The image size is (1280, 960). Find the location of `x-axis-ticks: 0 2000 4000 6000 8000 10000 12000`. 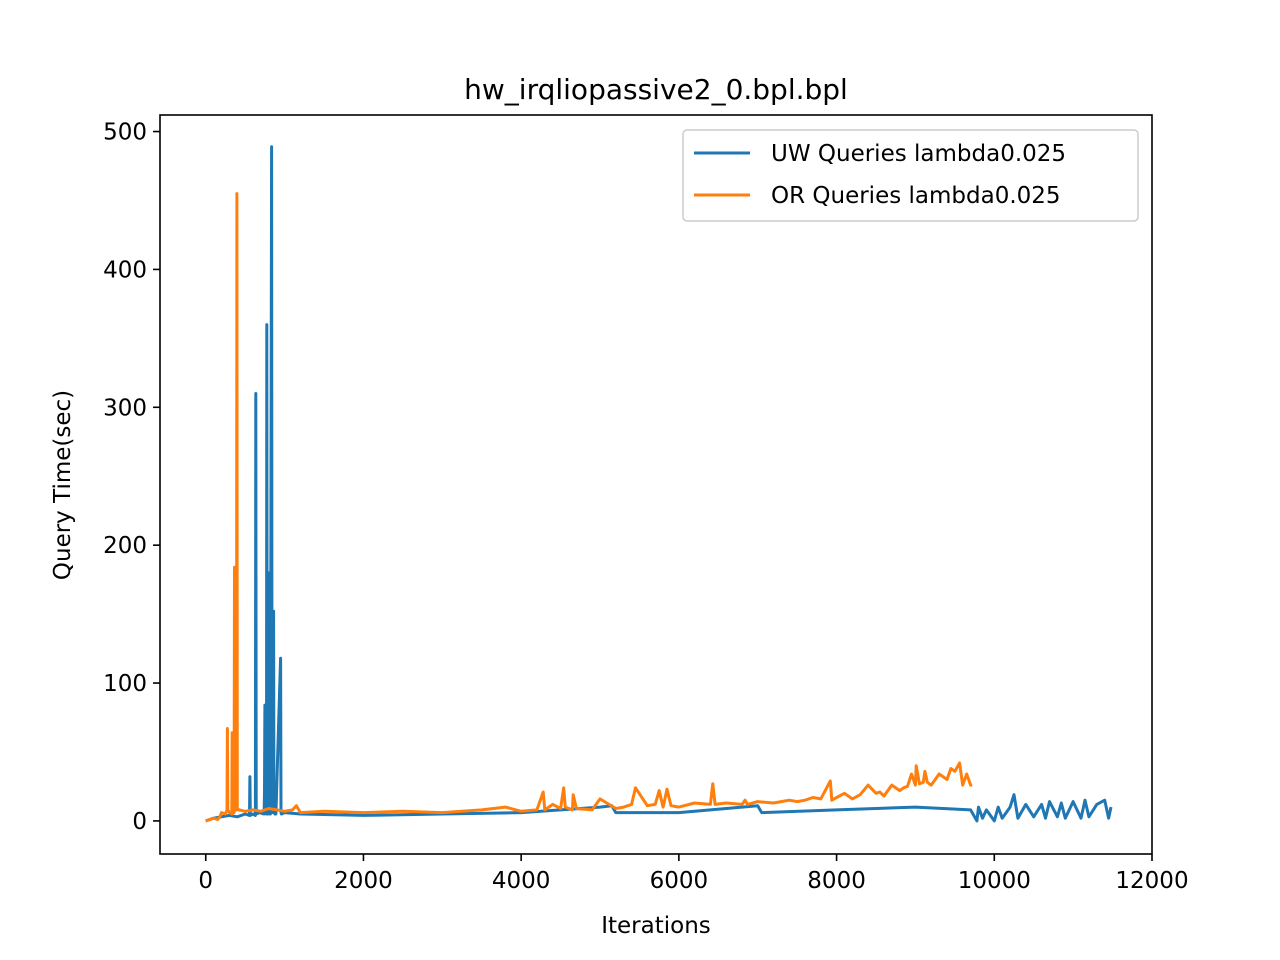

x-axis-ticks: 0 2000 4000 6000 8000 10000 12000 is located at coordinates (693, 874).